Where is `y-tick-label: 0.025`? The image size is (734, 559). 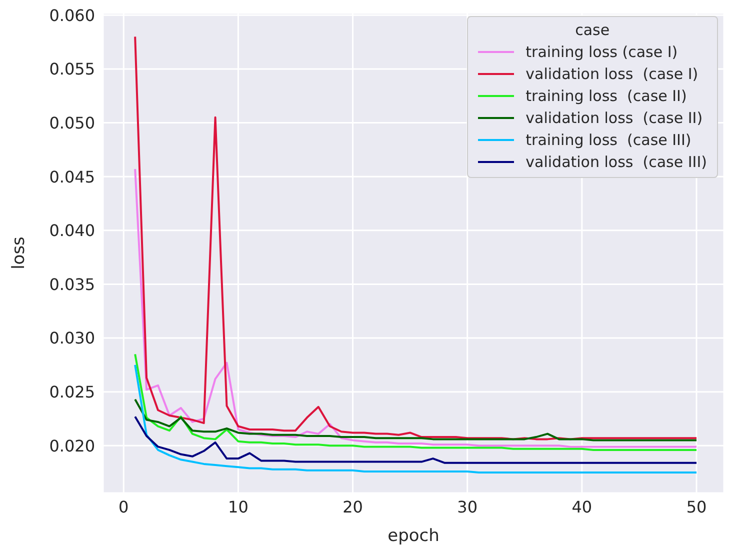 y-tick-label: 0.025 is located at coordinates (72, 392).